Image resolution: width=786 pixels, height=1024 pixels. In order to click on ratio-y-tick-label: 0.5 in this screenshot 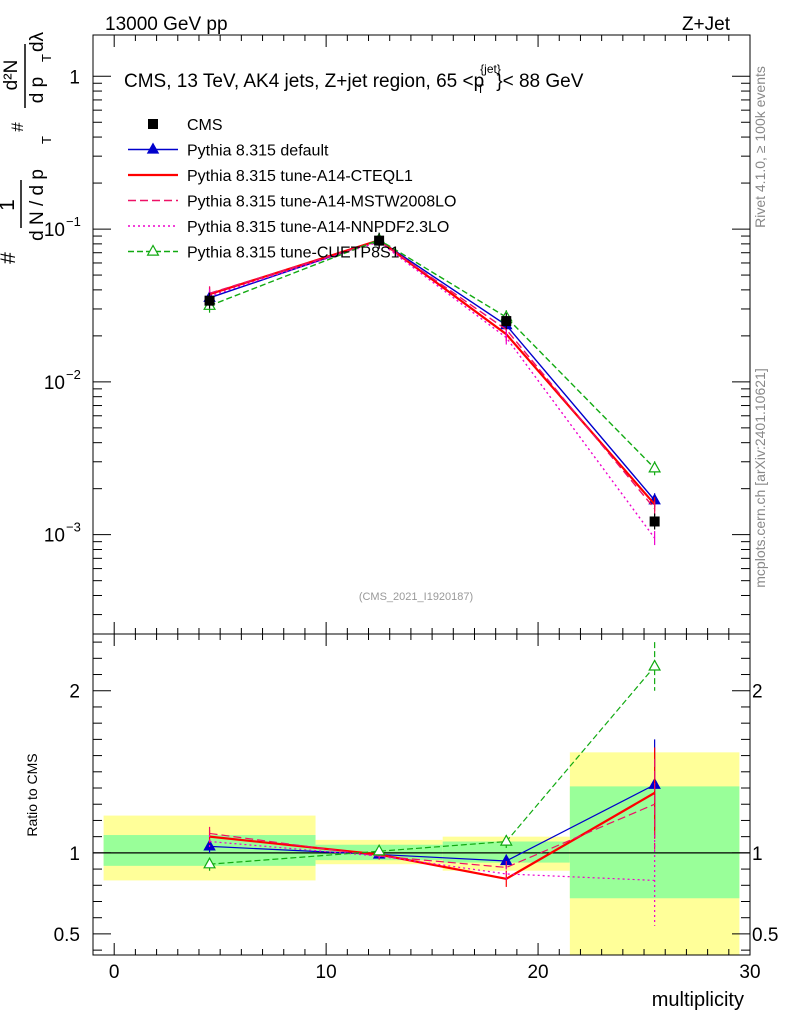, I will do `click(67, 935)`.